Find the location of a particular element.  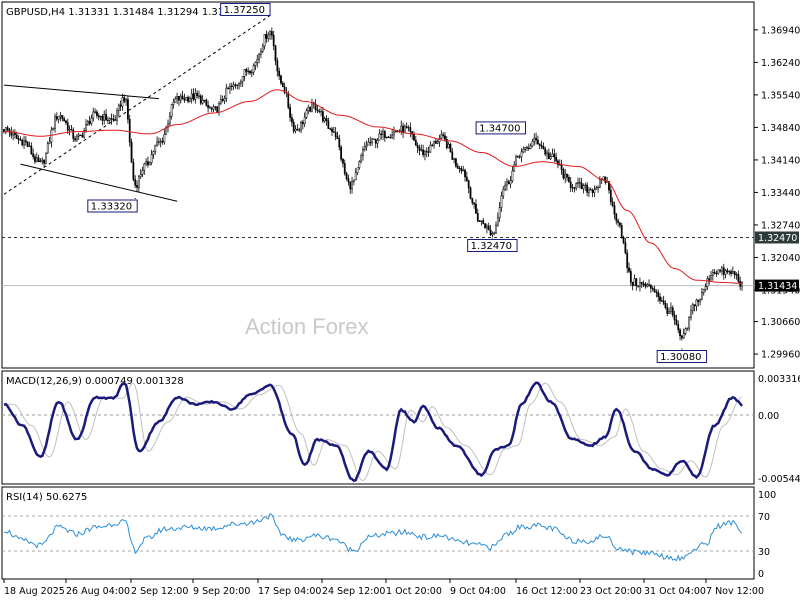

rsi-tick-100: 100 is located at coordinates (767, 495).